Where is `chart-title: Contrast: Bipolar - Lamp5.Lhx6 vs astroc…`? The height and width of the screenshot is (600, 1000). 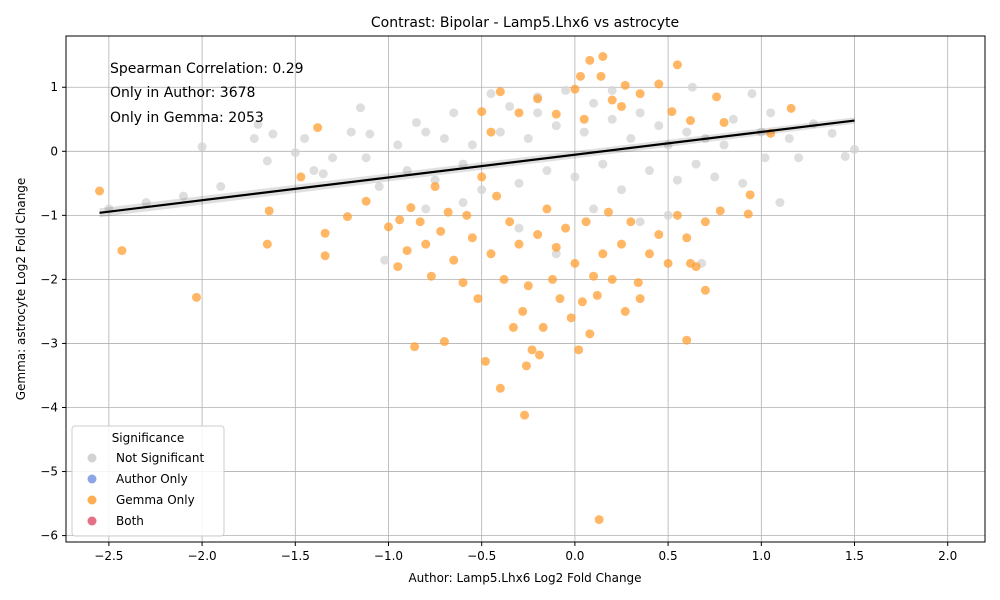 chart-title: Contrast: Bipolar - Lamp5.Lhx6 vs astroc… is located at coordinates (525, 23).